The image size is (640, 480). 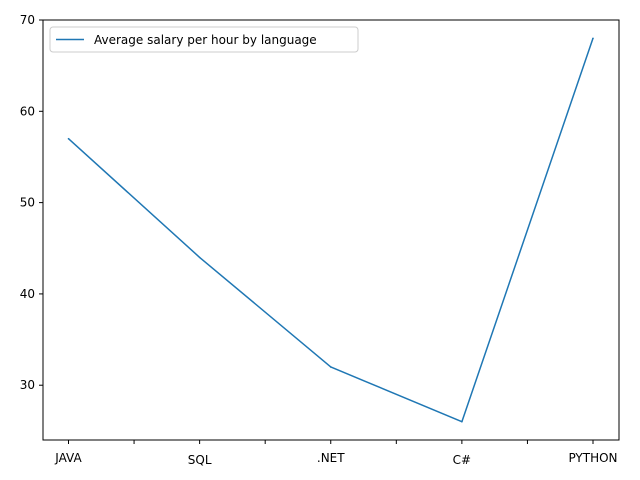 I want to click on x-tick-label: .NET, so click(x=331, y=458).